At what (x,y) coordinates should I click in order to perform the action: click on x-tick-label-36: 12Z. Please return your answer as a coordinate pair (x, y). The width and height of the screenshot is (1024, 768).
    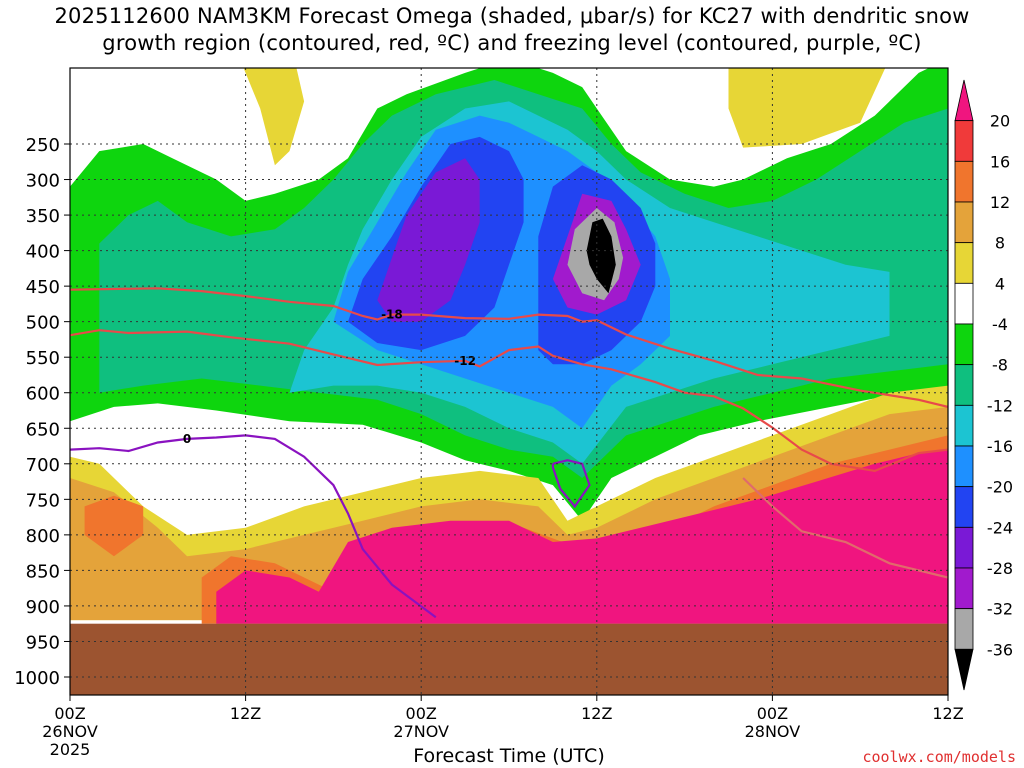
    Looking at the image, I should click on (596, 713).